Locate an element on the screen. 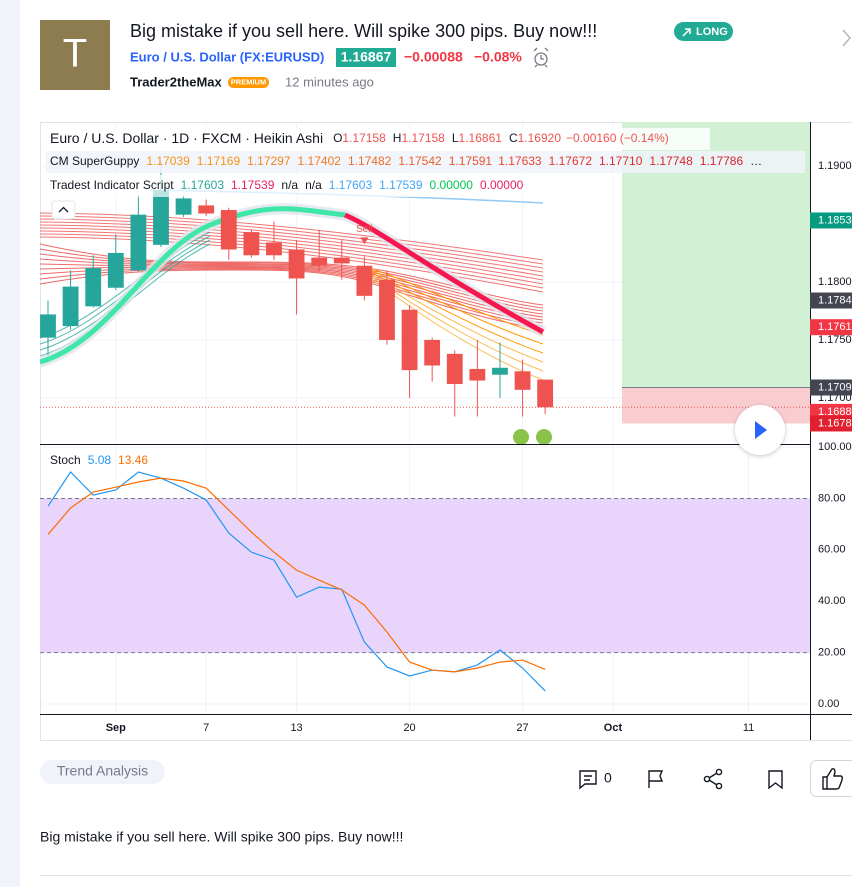  share-icon is located at coordinates (713, 779).